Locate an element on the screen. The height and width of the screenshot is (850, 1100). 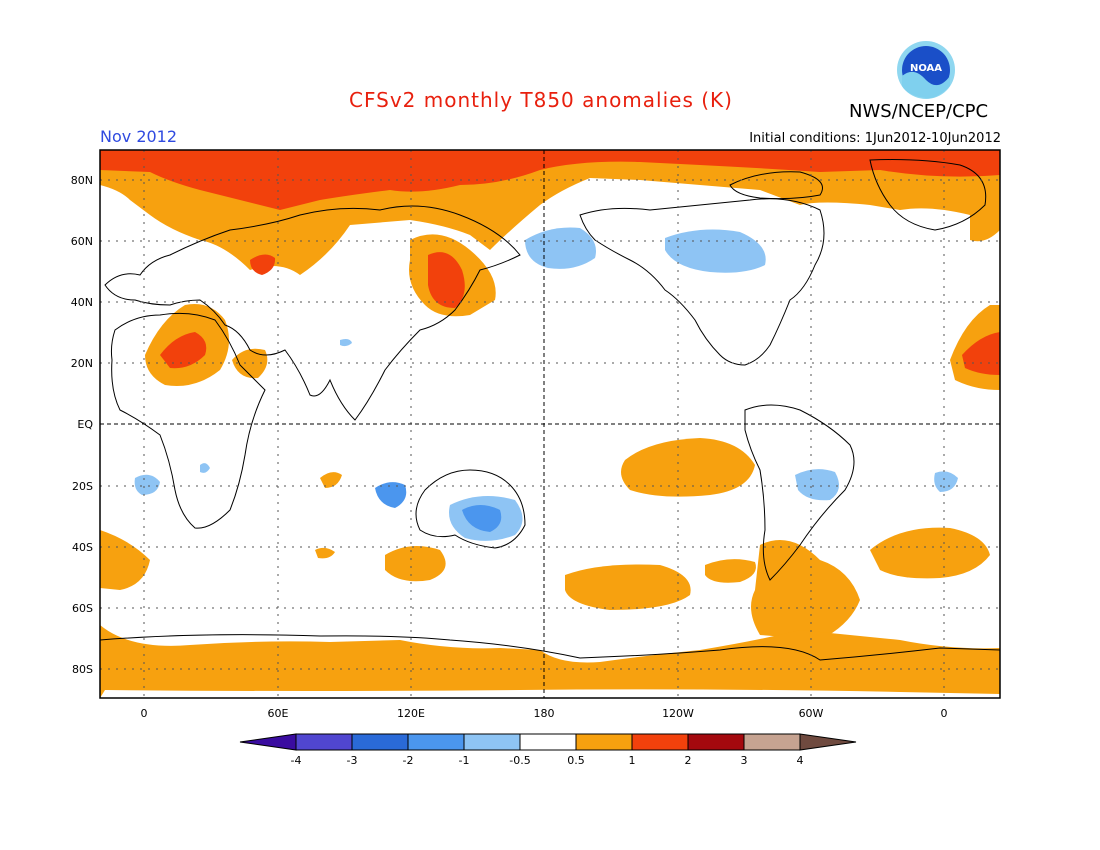
lon-label: 120E is located at coordinates (411, 713).